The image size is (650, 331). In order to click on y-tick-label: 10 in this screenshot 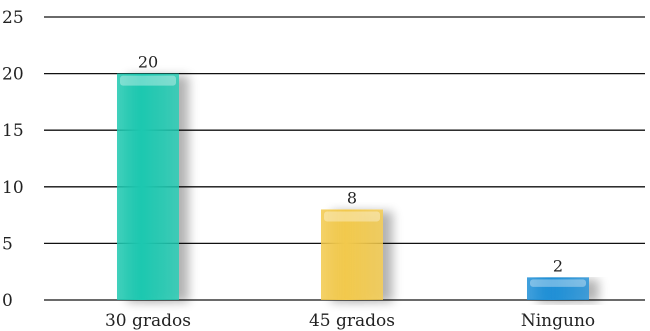, I will do `click(13, 188)`.